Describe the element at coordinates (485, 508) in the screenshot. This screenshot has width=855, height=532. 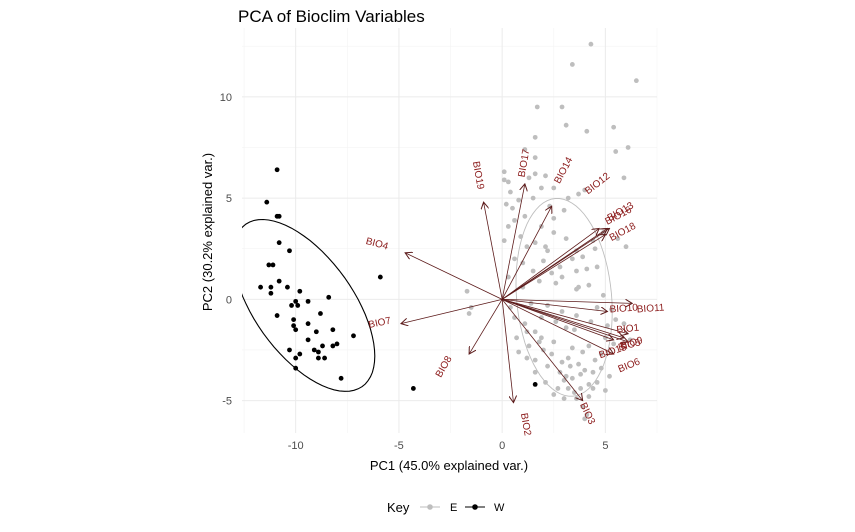
I see `legend-key-w: W` at that location.